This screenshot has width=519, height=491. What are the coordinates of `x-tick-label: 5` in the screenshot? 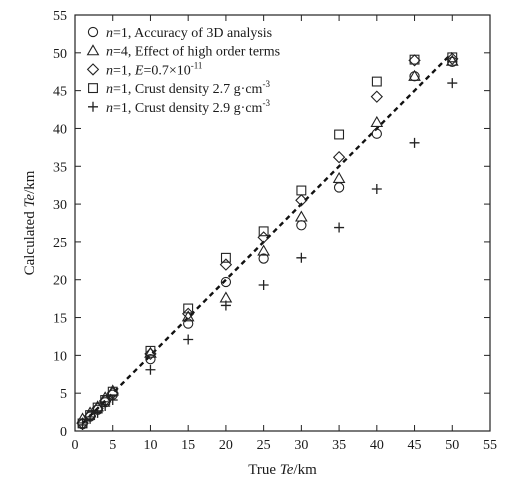 It's located at (112, 445).